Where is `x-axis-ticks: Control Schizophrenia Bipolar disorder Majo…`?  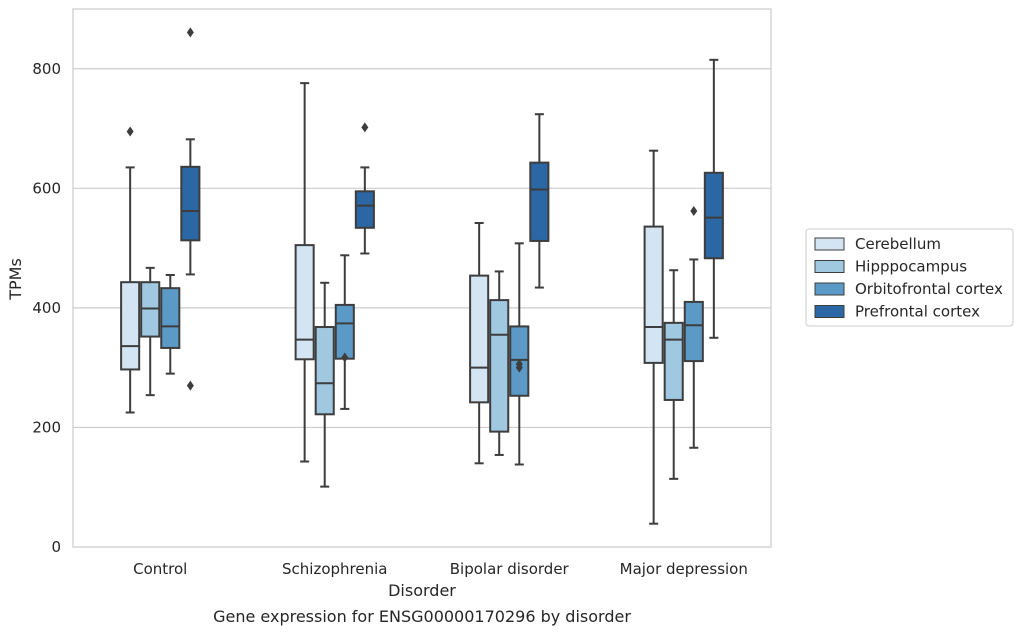 x-axis-ticks: Control Schizophrenia Bipolar disorder Majo… is located at coordinates (440, 569).